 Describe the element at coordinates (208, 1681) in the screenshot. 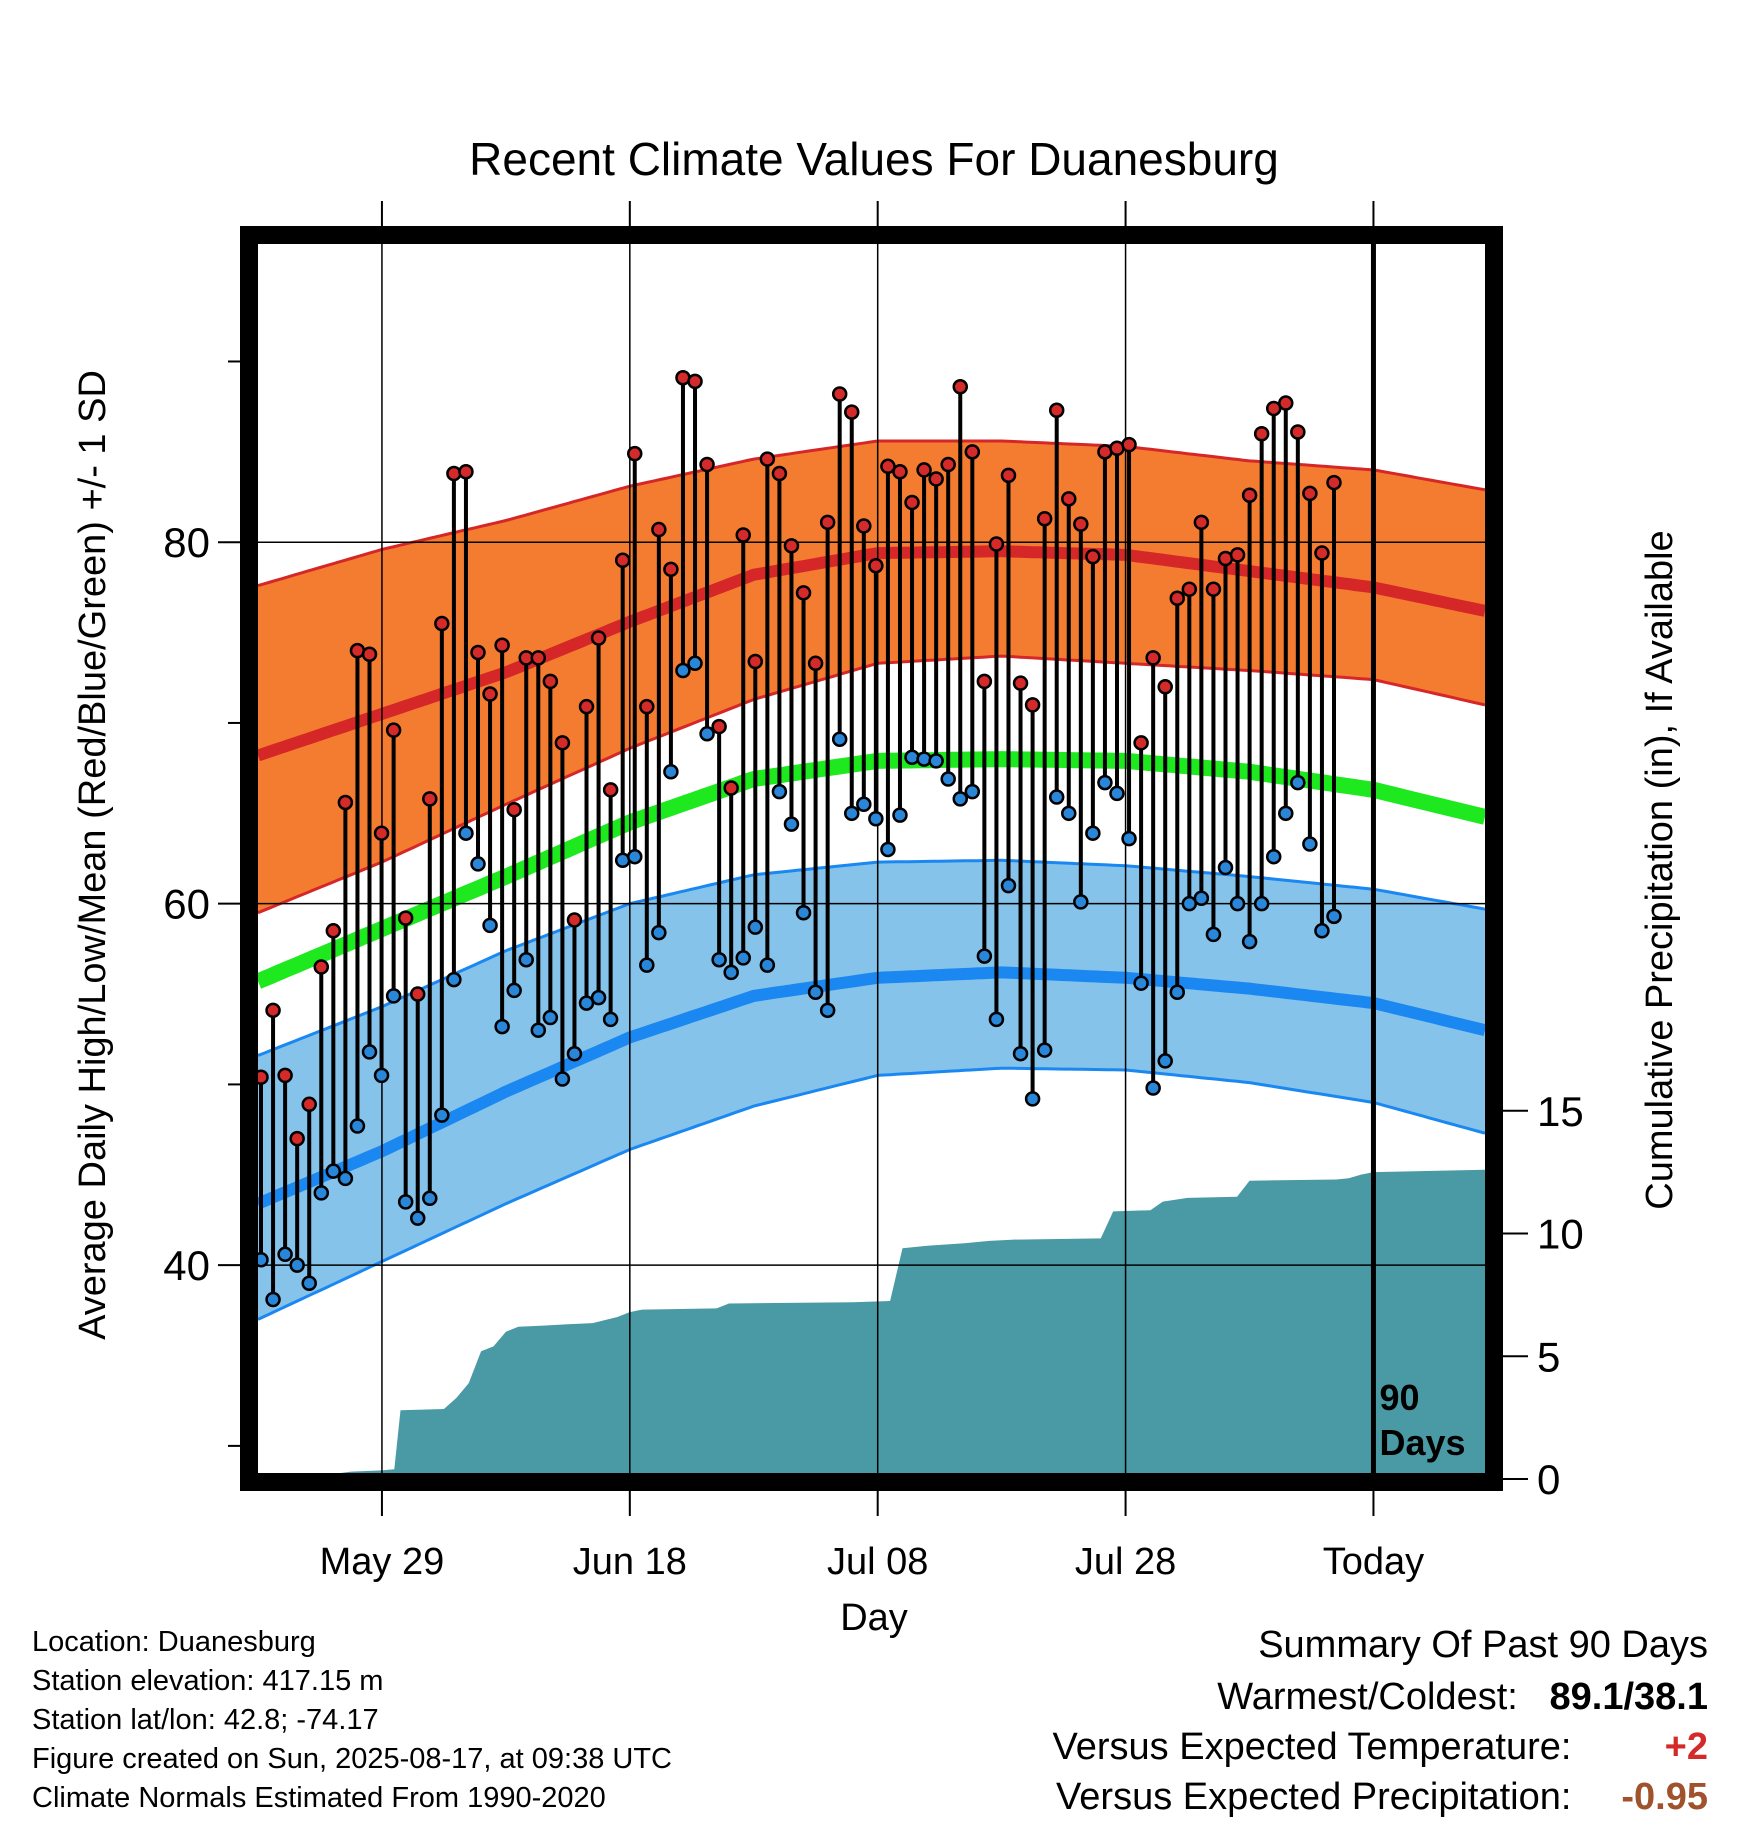

I see `elevation-text: Station elevation: 417.15 m` at that location.